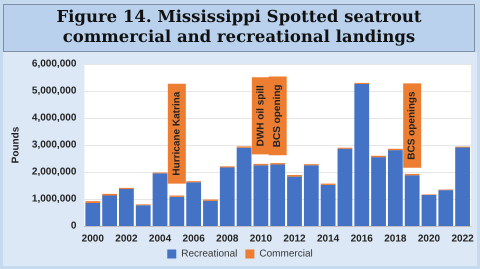 This screenshot has height=269, width=480. What do you see at coordinates (286, 254) in the screenshot?
I see `legend-label: Commercial` at bounding box center [286, 254].